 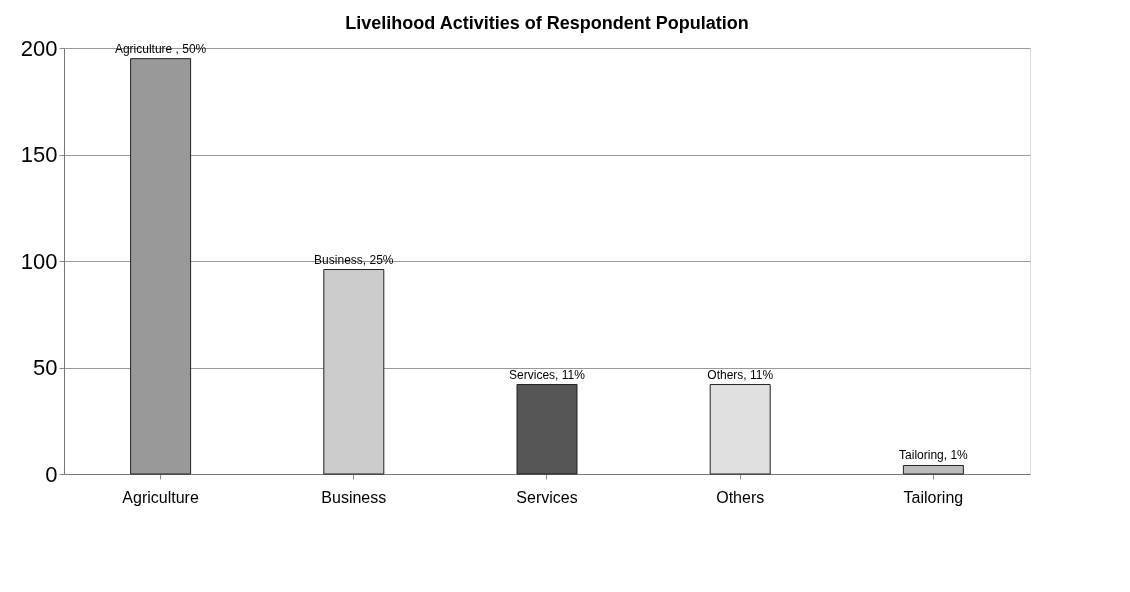 I want to click on annotation: Business, 25%, so click(x=354, y=259).